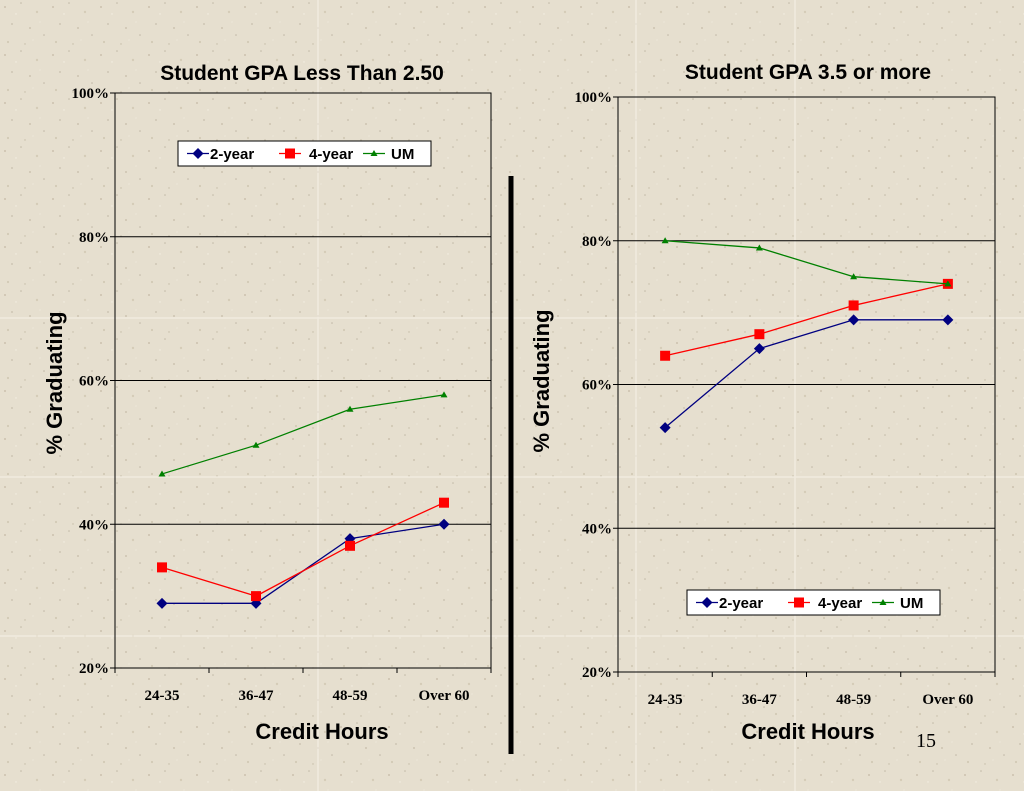  I want to click on page-number: 15, so click(926, 741).